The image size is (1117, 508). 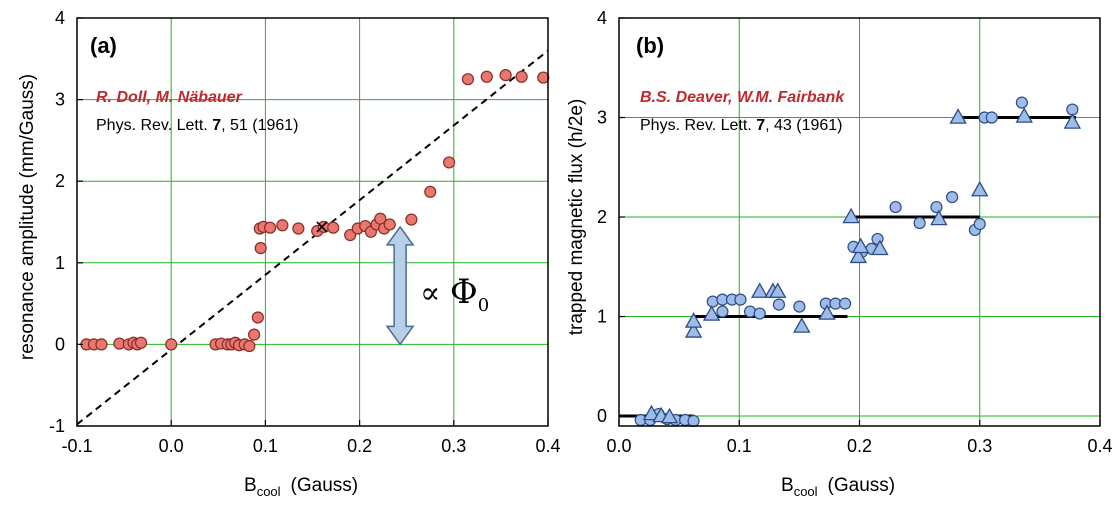 What do you see at coordinates (806, 491) in the screenshot?
I see `panel-b-xlabel-sub: cool` at bounding box center [806, 491].